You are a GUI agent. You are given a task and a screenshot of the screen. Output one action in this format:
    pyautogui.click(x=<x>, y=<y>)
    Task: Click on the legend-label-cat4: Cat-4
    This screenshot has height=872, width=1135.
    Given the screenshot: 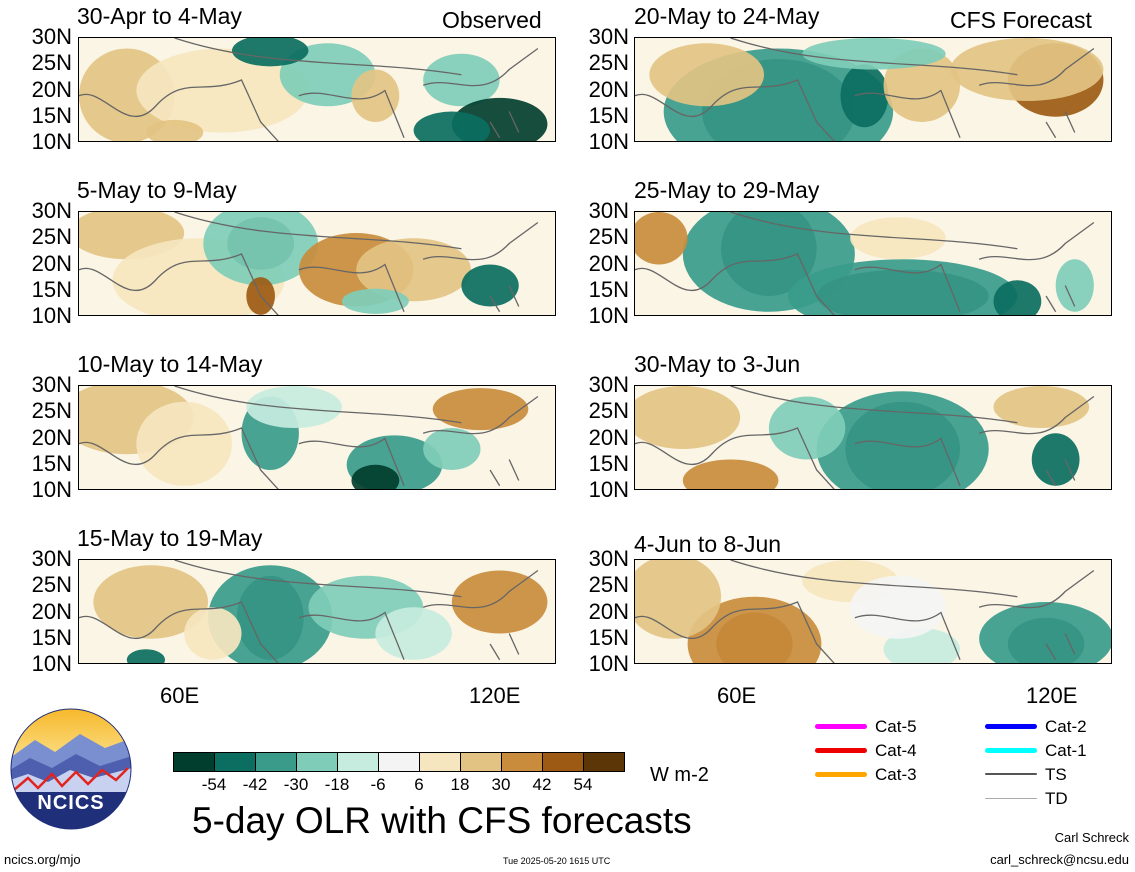 What is the action you would take?
    pyautogui.click(x=896, y=750)
    